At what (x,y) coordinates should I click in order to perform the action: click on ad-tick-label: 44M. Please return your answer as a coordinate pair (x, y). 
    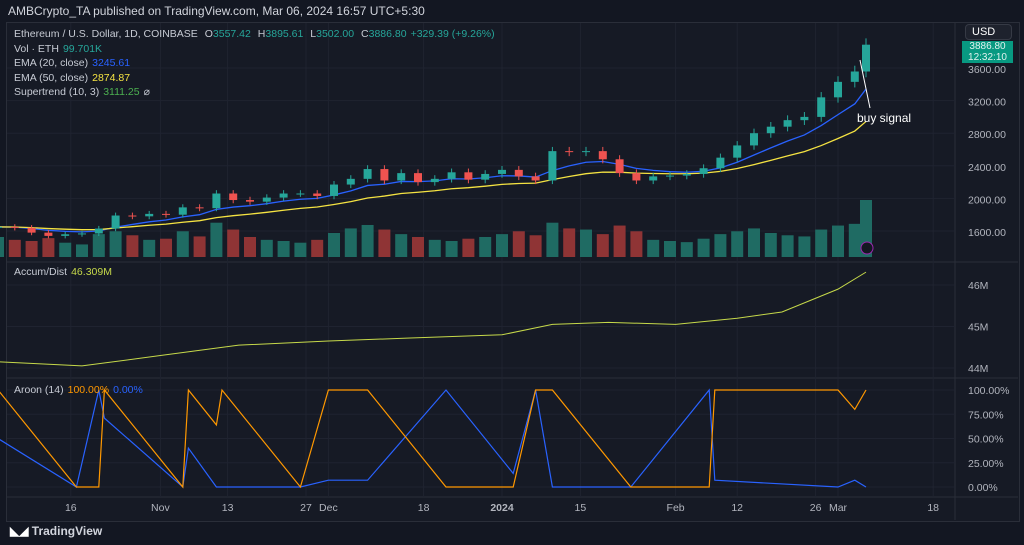
    Looking at the image, I should click on (978, 369).